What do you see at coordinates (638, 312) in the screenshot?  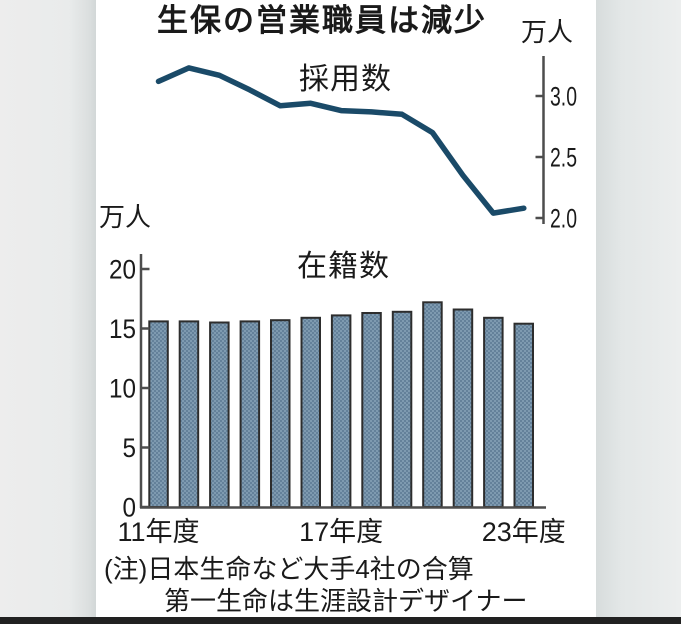 I see `right-gutter` at bounding box center [638, 312].